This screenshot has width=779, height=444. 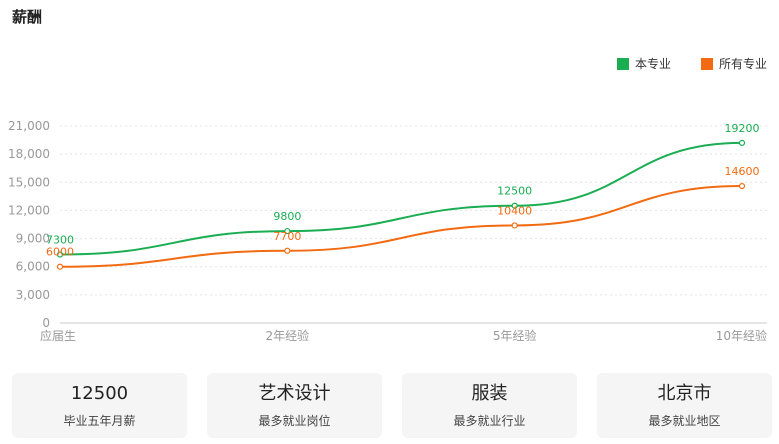 What do you see at coordinates (514, 210) in the screenshot?
I see `data-label: 10400` at bounding box center [514, 210].